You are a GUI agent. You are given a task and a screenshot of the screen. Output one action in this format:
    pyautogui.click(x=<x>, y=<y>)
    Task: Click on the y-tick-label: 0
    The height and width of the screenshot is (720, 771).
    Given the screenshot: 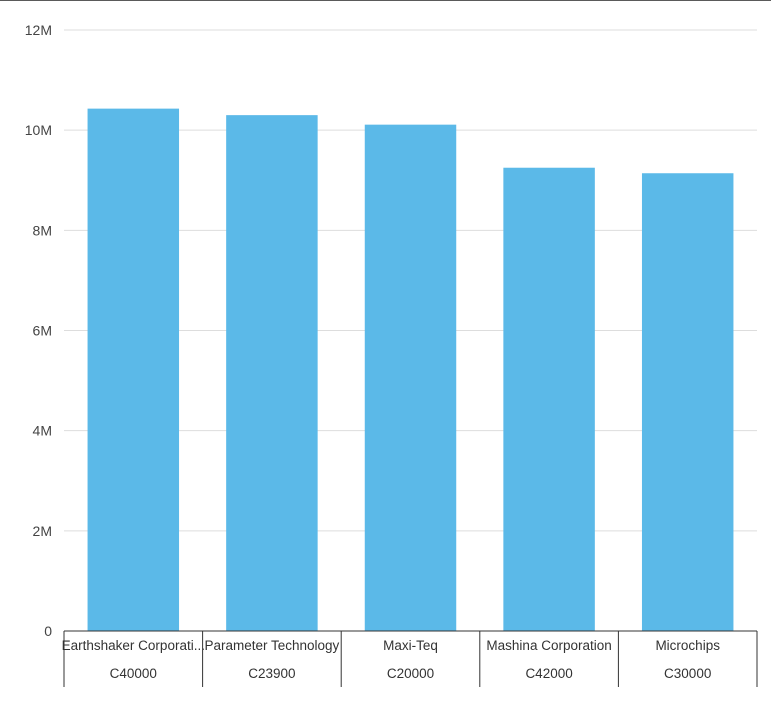 What is the action you would take?
    pyautogui.click(x=48, y=631)
    